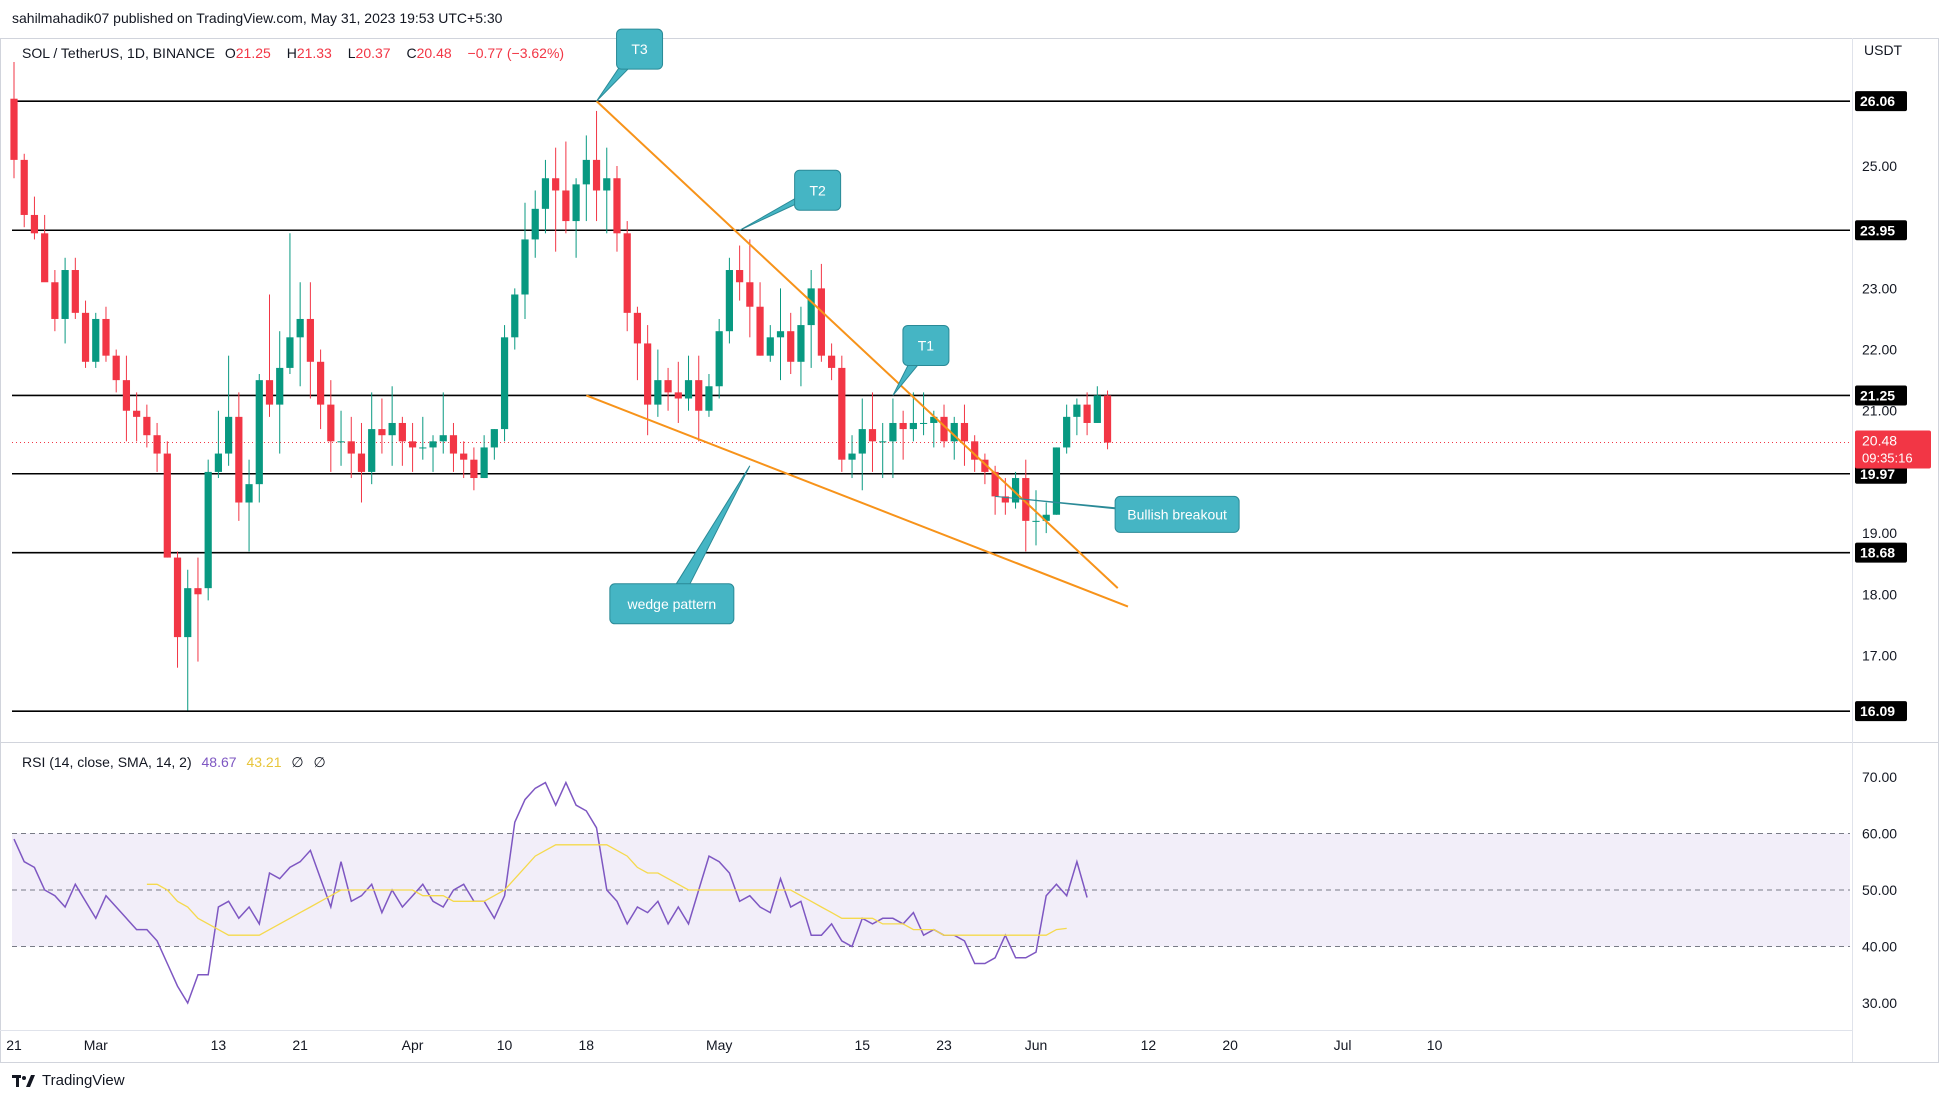 The height and width of the screenshot is (1104, 1946). What do you see at coordinates (1879, 166) in the screenshot?
I see `price-axis-tick: 25.00` at bounding box center [1879, 166].